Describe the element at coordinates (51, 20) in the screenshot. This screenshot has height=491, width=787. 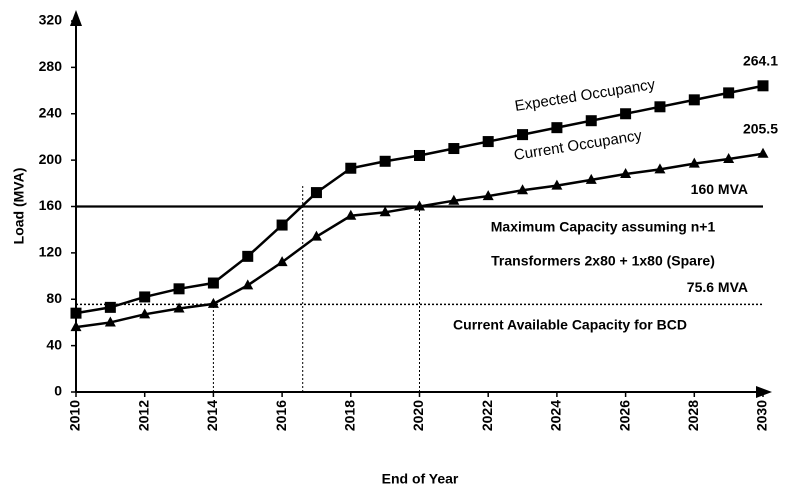
I see `y-tick-label: 320` at that location.